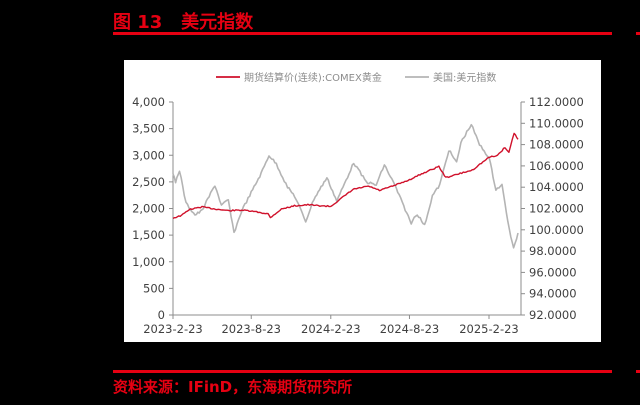 This screenshot has height=405, width=640. What do you see at coordinates (362, 33) in the screenshot?
I see `title-underline` at bounding box center [362, 33].